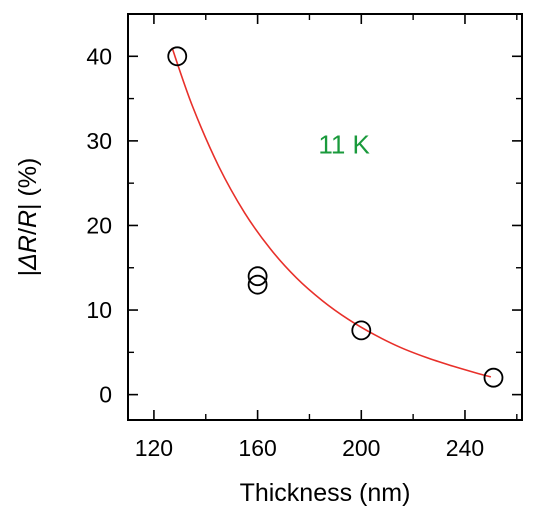  I want to click on x-tick-label: 120, so click(154, 448).